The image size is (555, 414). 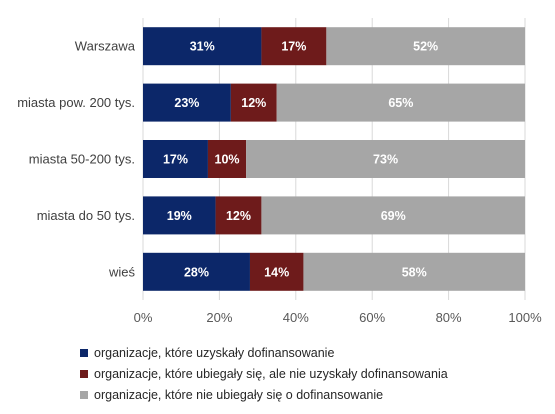 What do you see at coordinates (105, 46) in the screenshot?
I see `y-category-label: Warszawa` at bounding box center [105, 46].